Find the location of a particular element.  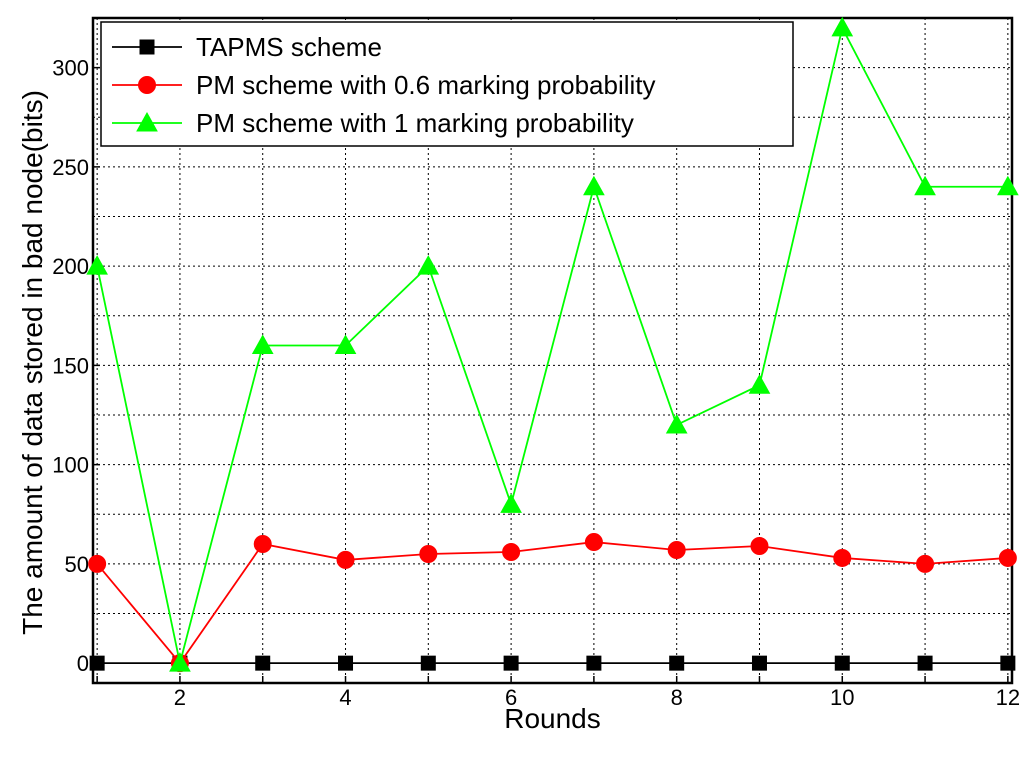

x-tick-label: 2 is located at coordinates (180, 697).